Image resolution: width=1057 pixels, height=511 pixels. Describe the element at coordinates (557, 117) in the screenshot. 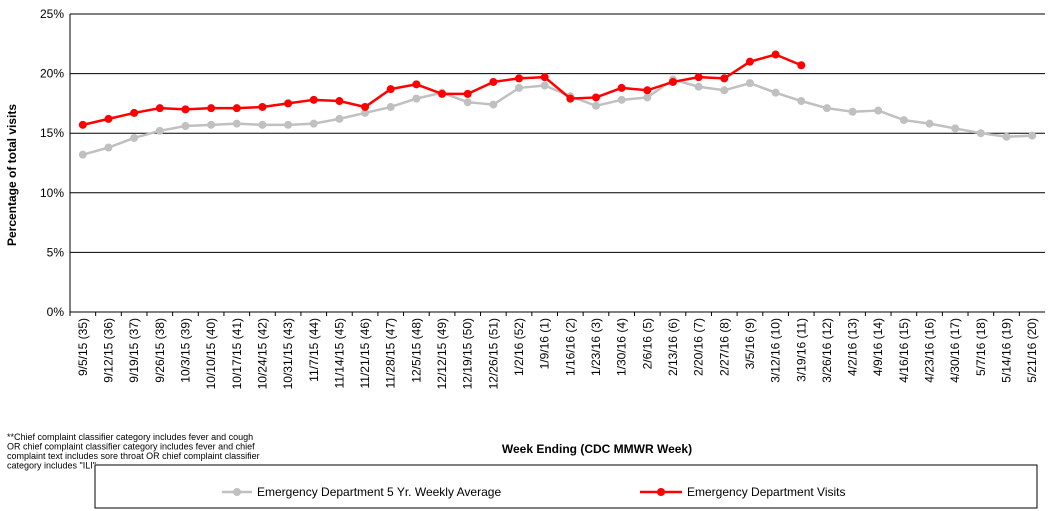

I see `series-line` at that location.